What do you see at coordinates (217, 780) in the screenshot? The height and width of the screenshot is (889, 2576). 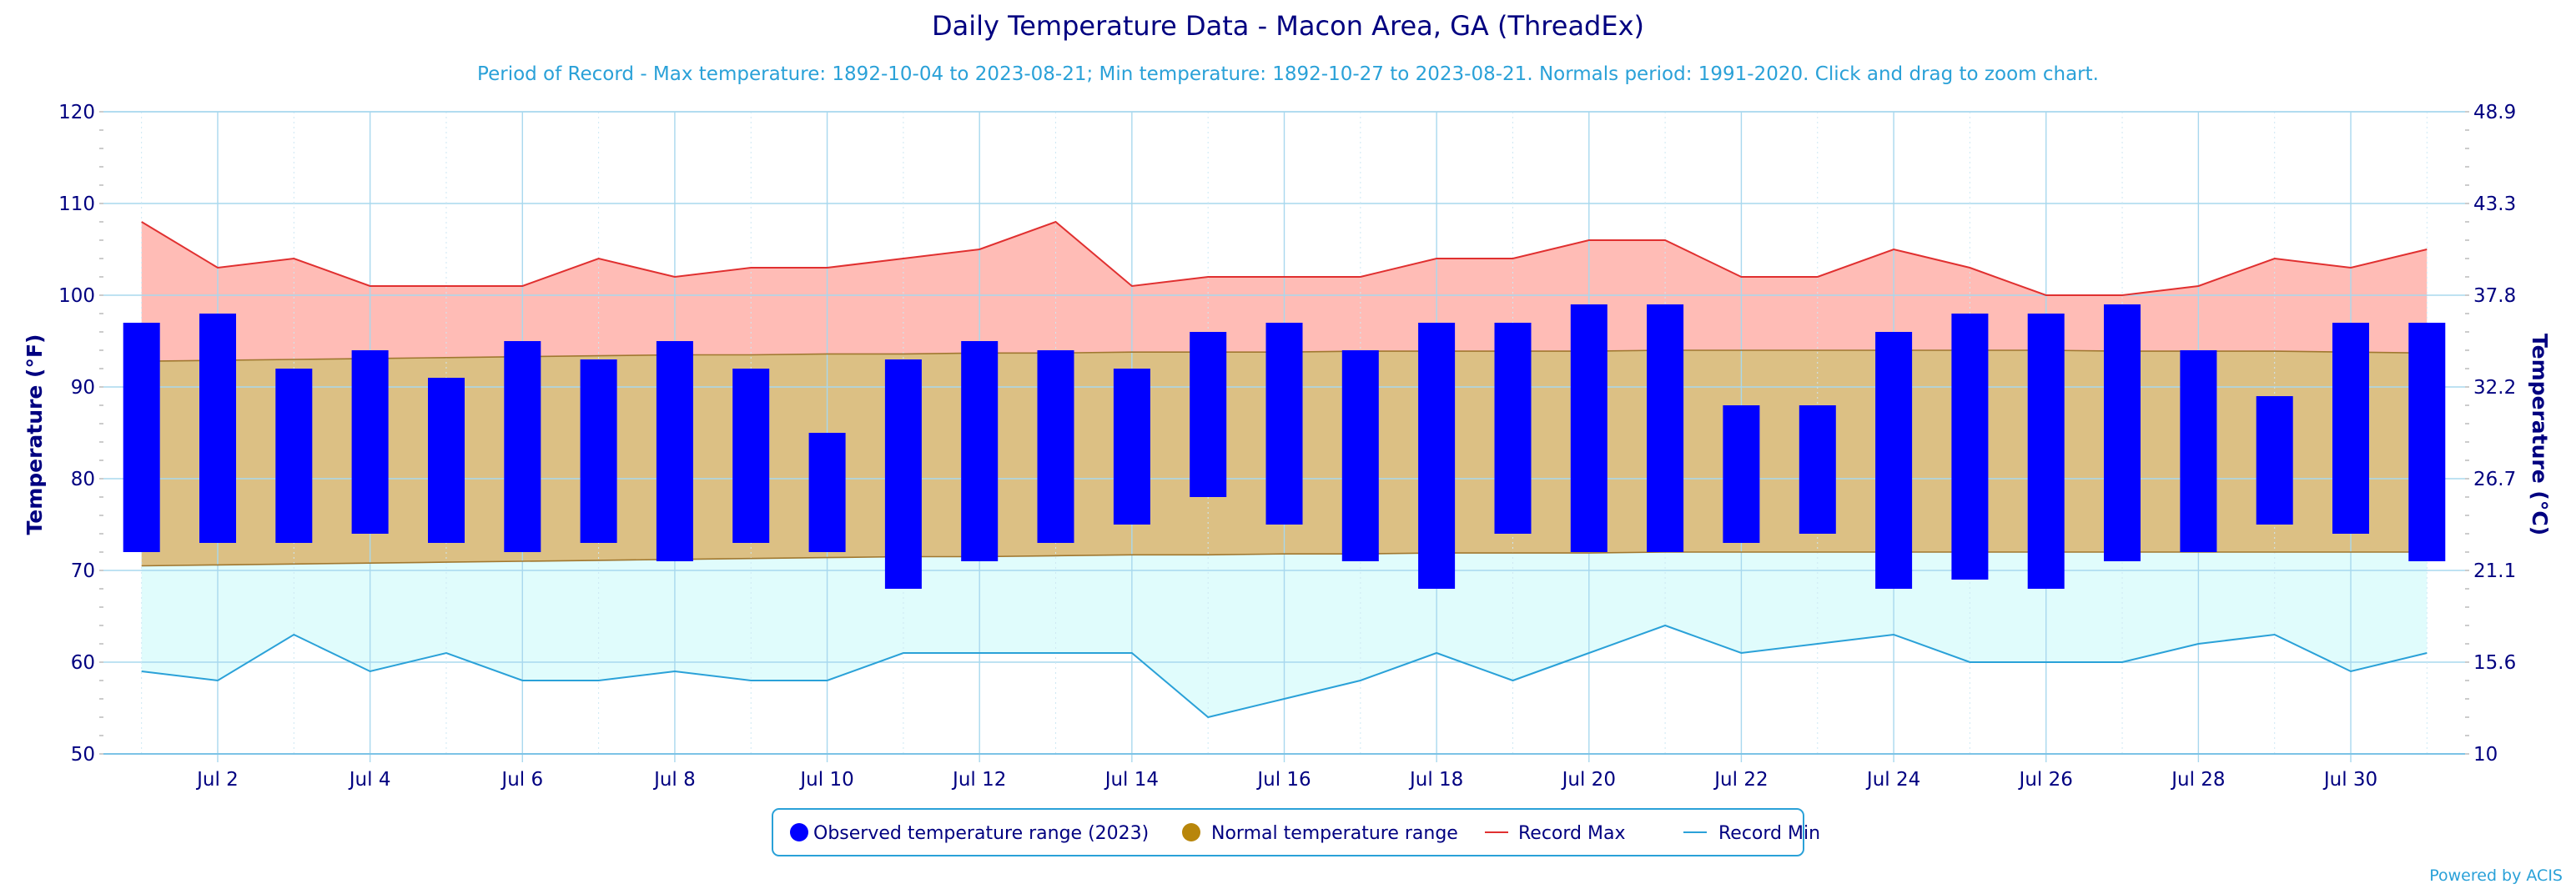 I see `x-tick-label: Jul 2` at bounding box center [217, 780].